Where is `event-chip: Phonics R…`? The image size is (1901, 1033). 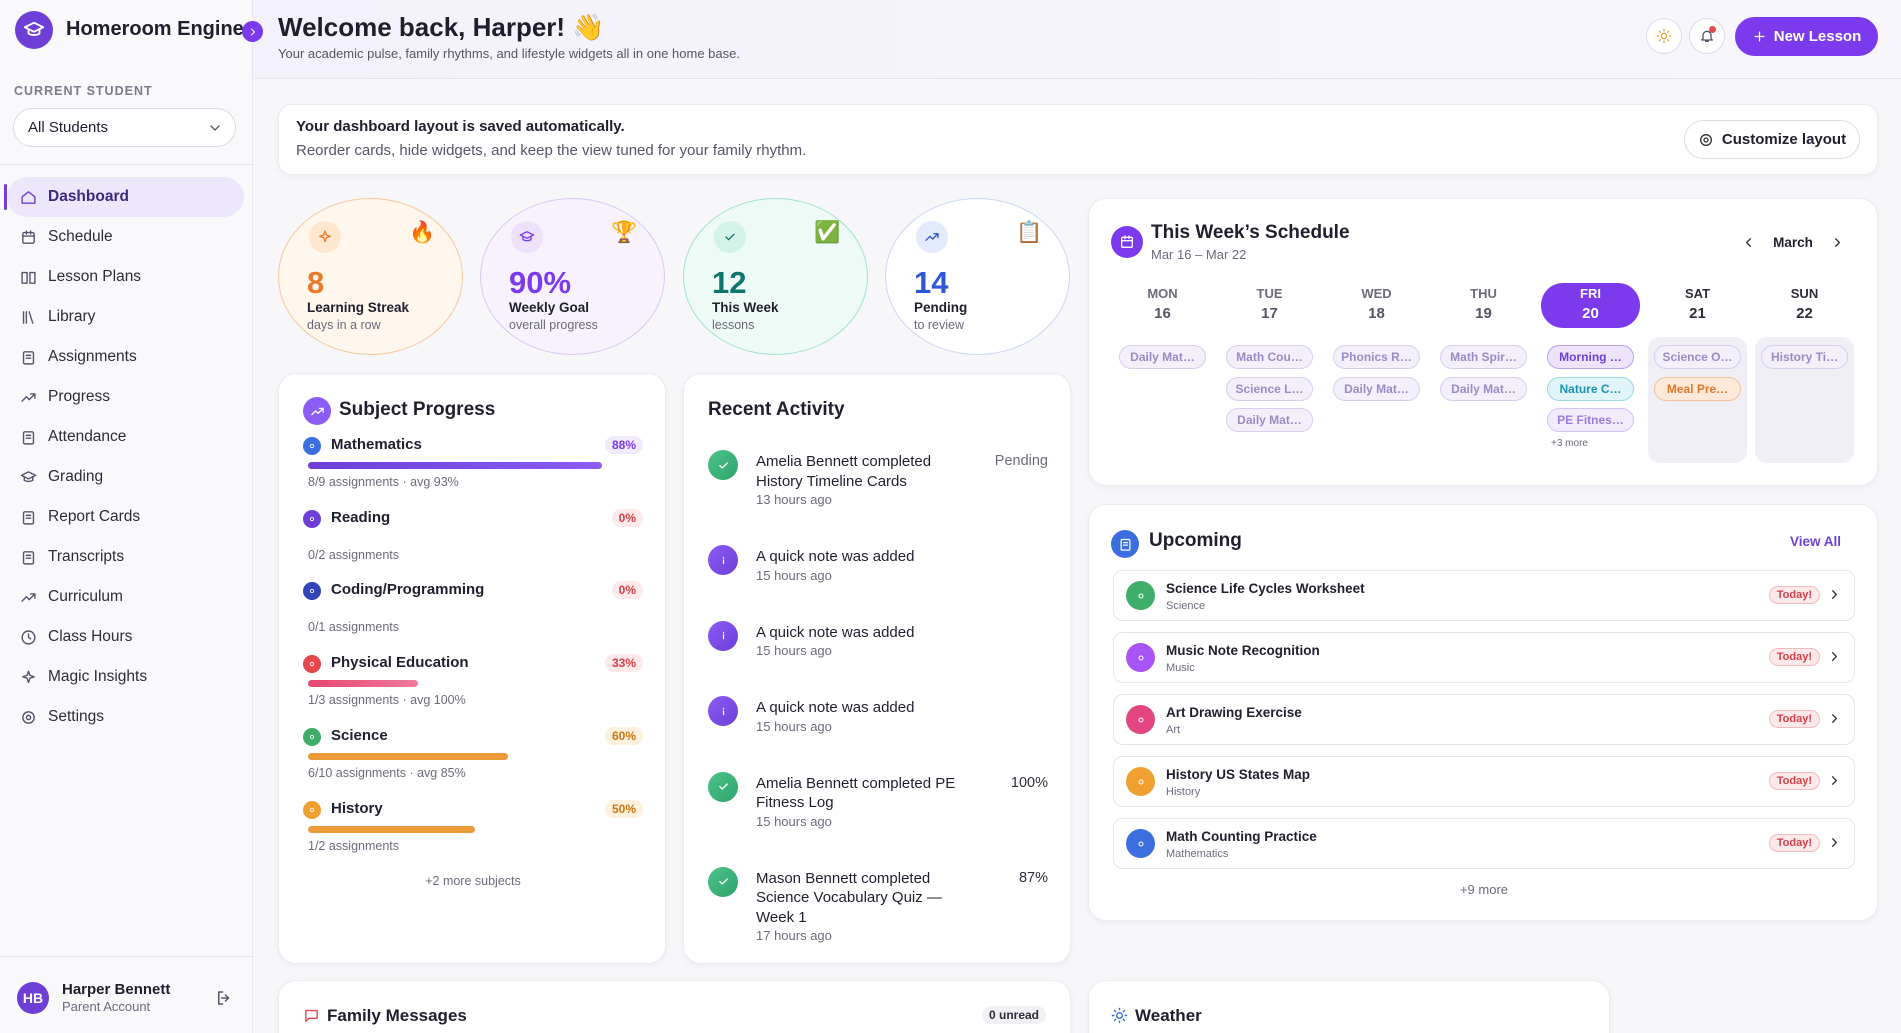
event-chip: Phonics R… is located at coordinates (1376, 357).